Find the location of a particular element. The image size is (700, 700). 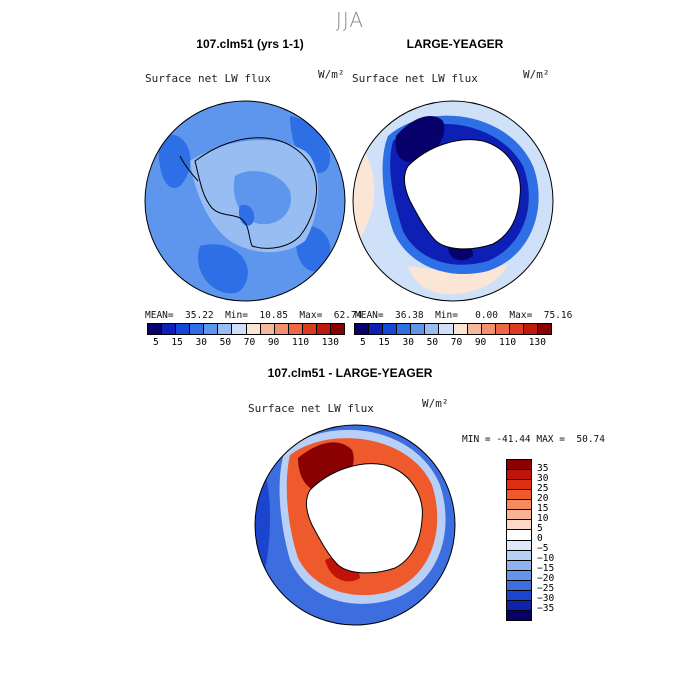

right-colorbar-labels: 5 15 30 50 70 90 110 130 is located at coordinates (453, 342).